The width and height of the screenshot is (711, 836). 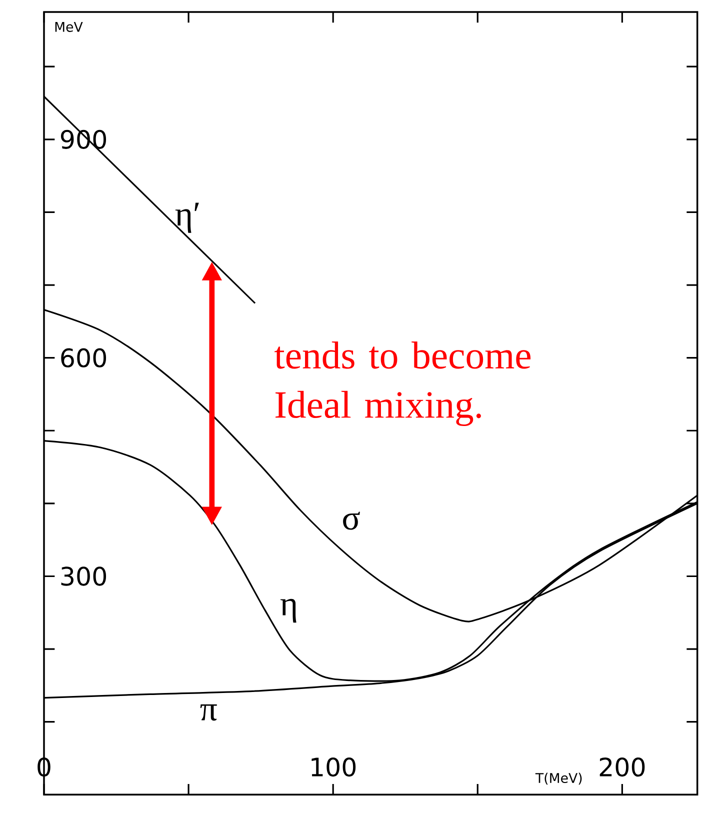 I want to click on series-label: σ, so click(x=351, y=521).